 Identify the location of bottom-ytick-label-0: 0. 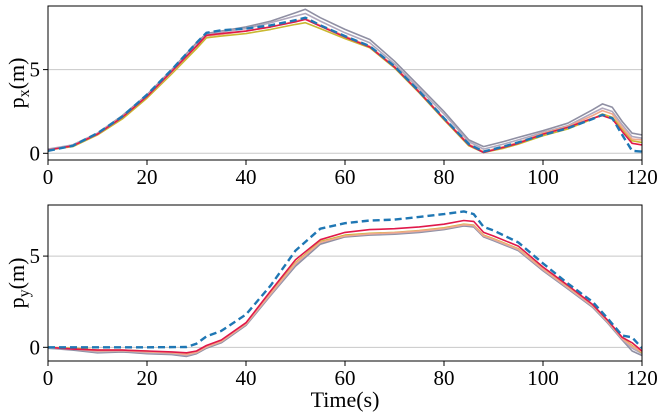
(35, 347).